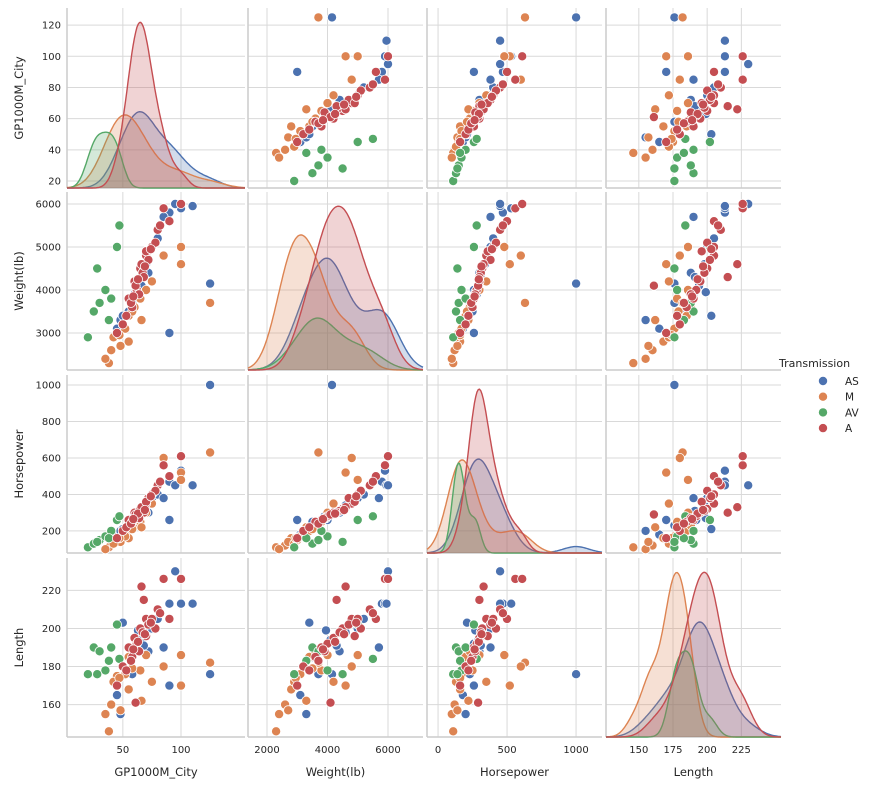  Describe the element at coordinates (693, 281) in the screenshot. I see `panel-Weight(lb)-vs-Length` at that location.